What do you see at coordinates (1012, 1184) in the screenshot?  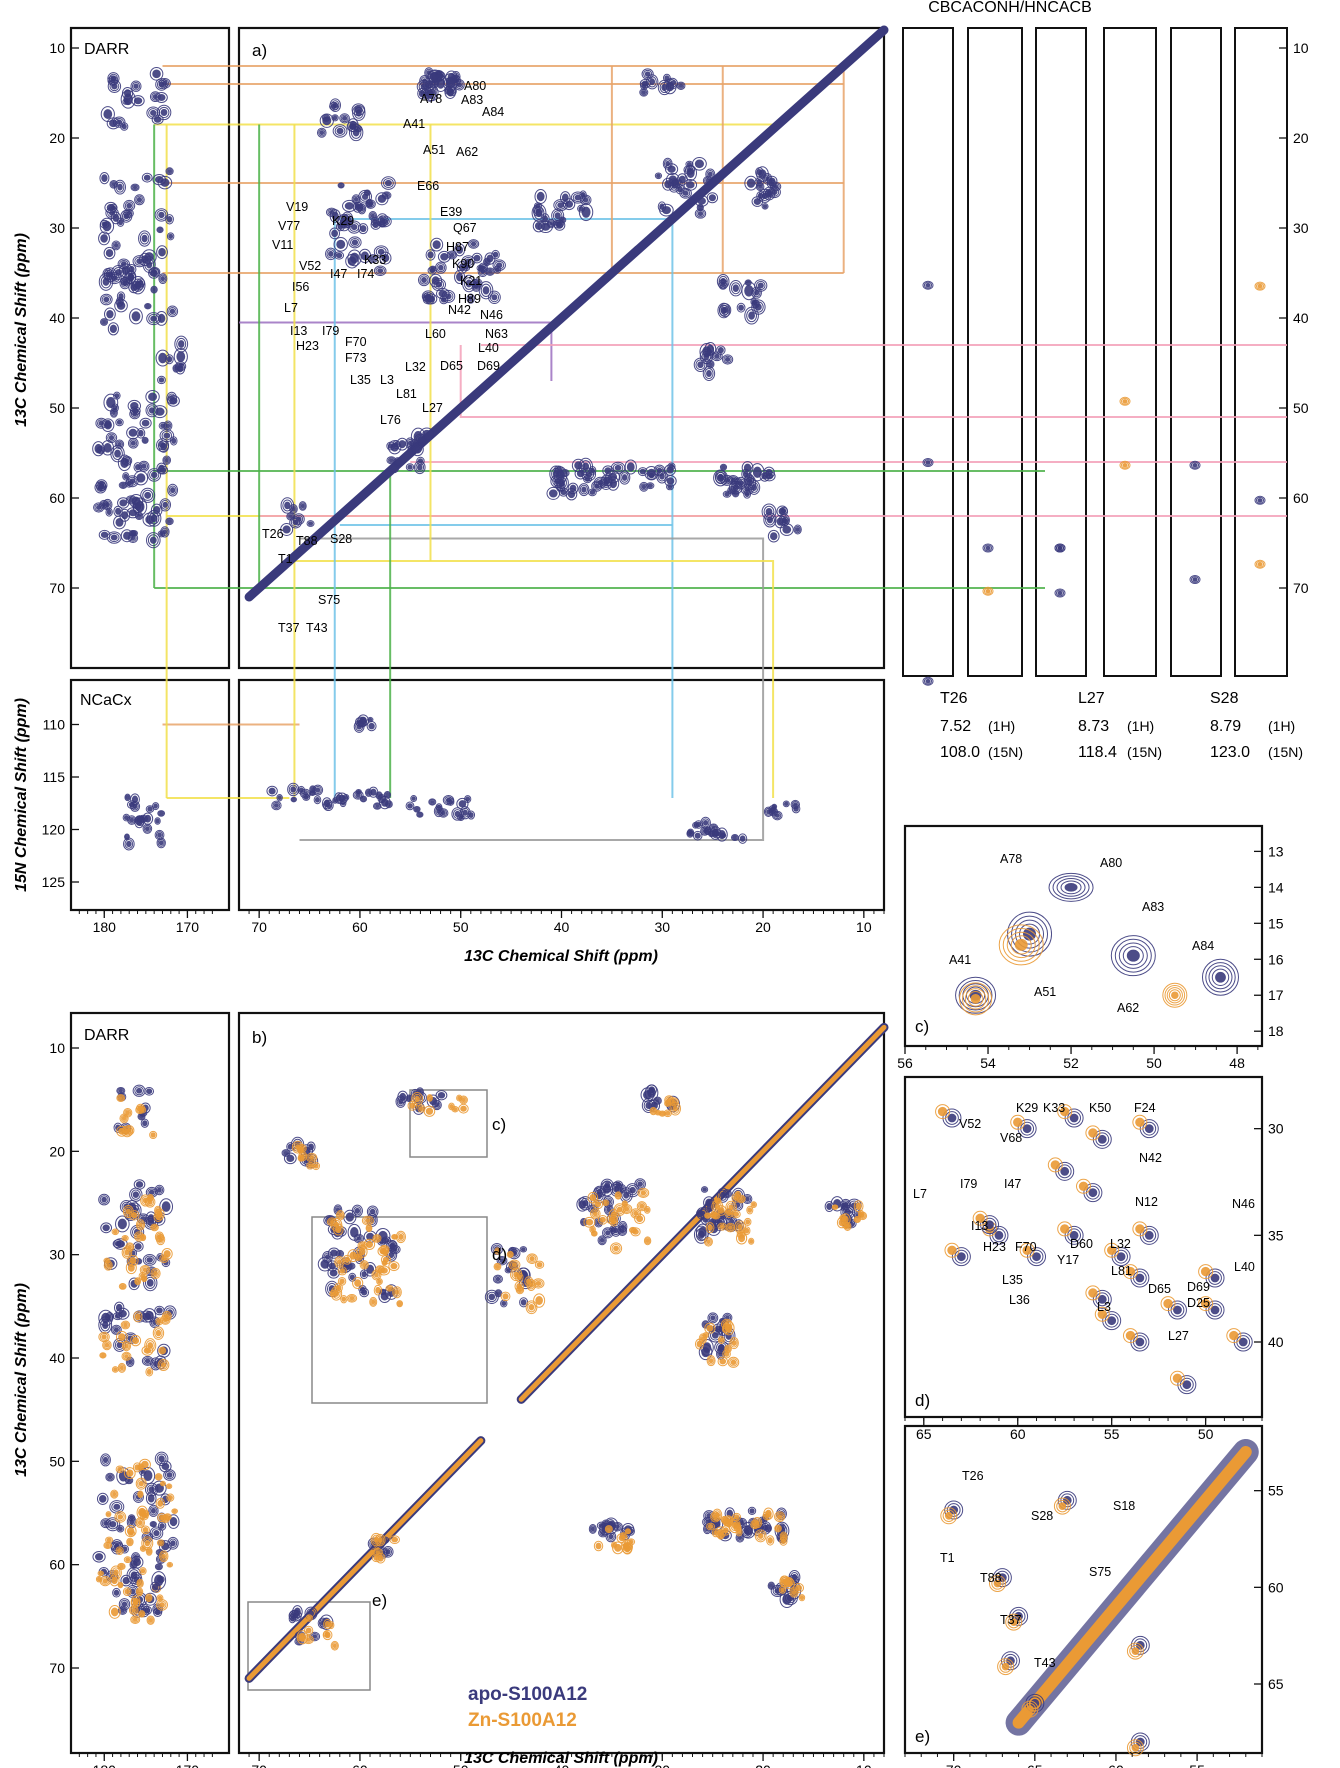 I see `peak-label: I47` at bounding box center [1012, 1184].